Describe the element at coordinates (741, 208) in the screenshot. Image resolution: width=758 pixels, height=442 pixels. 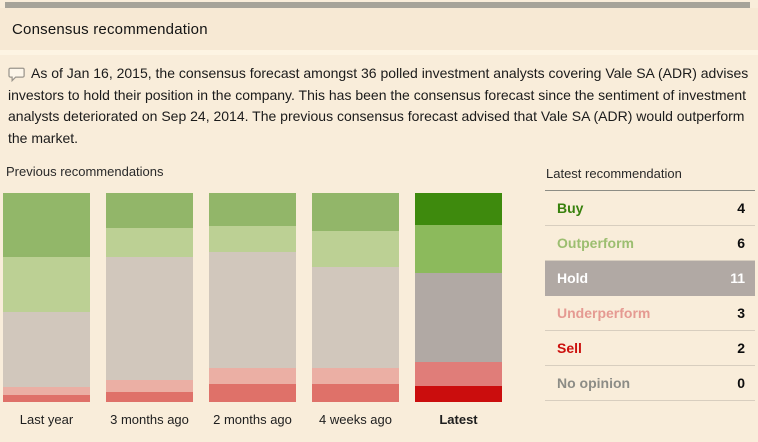
I see `row-buy-value: 4` at that location.